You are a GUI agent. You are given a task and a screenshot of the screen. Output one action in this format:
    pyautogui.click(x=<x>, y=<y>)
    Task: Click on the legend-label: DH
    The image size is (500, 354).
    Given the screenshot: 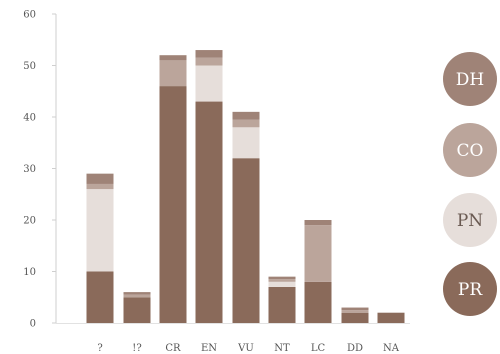 What is the action you would take?
    pyautogui.click(x=470, y=80)
    